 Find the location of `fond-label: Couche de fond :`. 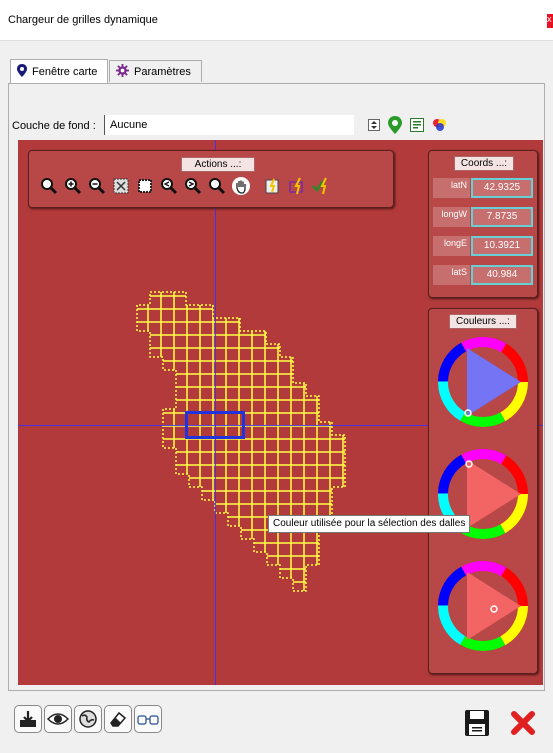

fond-label: Couche de fond : is located at coordinates (54, 126).